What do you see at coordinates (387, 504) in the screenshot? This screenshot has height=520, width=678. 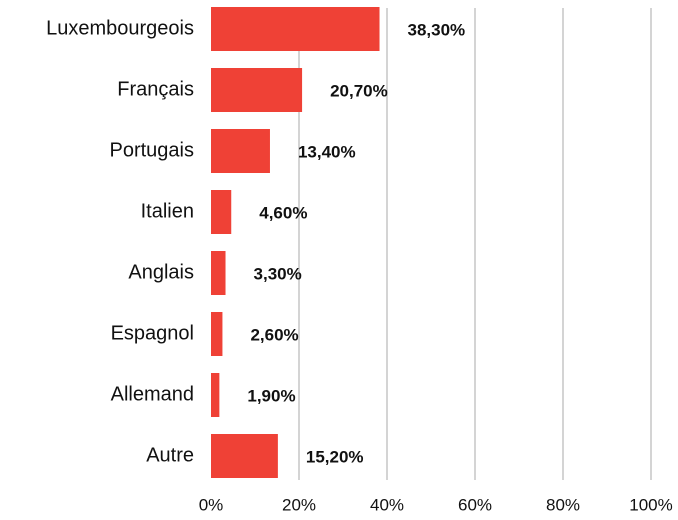 I see `x-tick-label: 40%` at bounding box center [387, 504].